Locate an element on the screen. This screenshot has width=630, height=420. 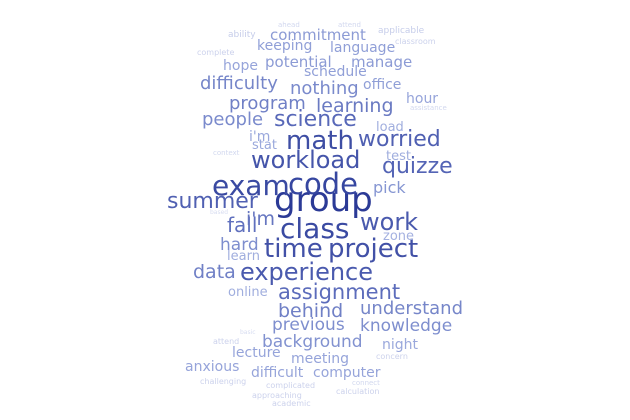
word-based: based is located at coordinates (219, 212).